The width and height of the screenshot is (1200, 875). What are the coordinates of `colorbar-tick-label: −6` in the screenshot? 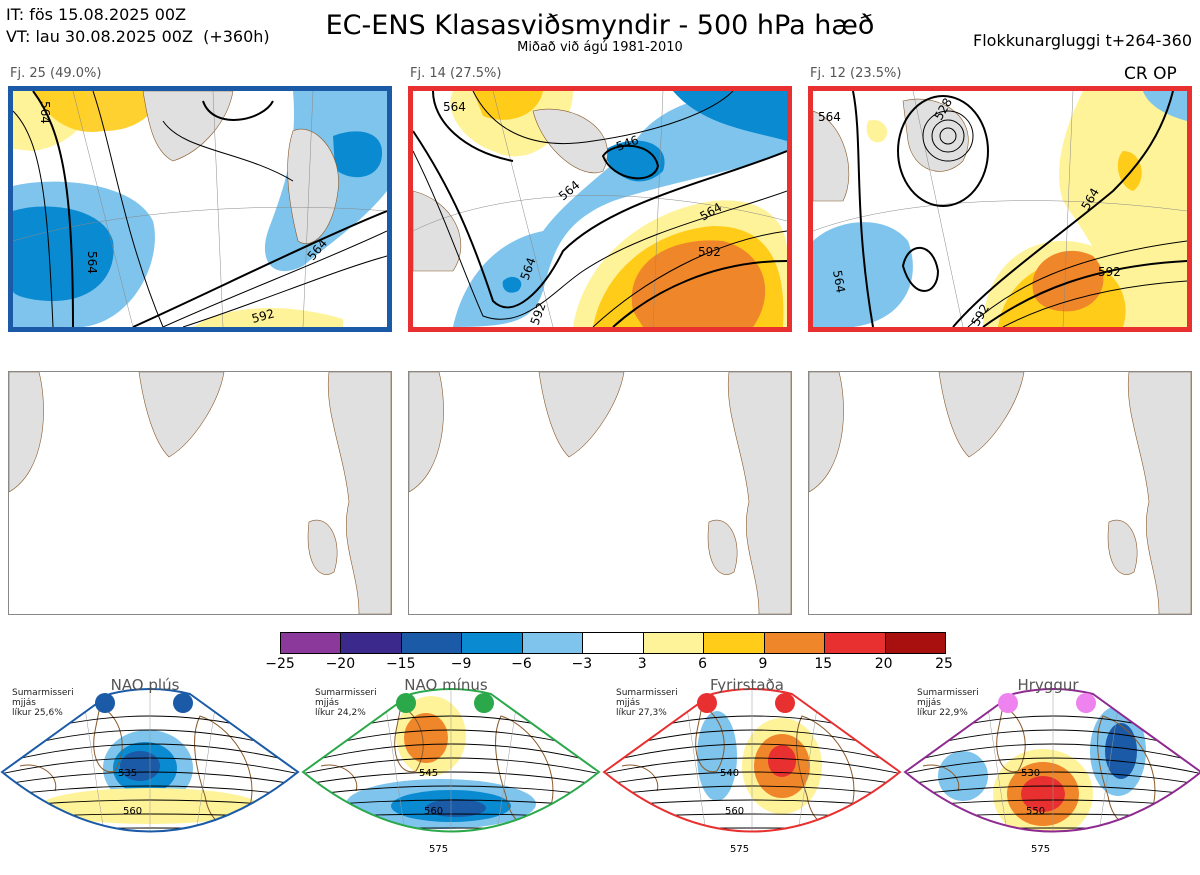 It's located at (521, 664).